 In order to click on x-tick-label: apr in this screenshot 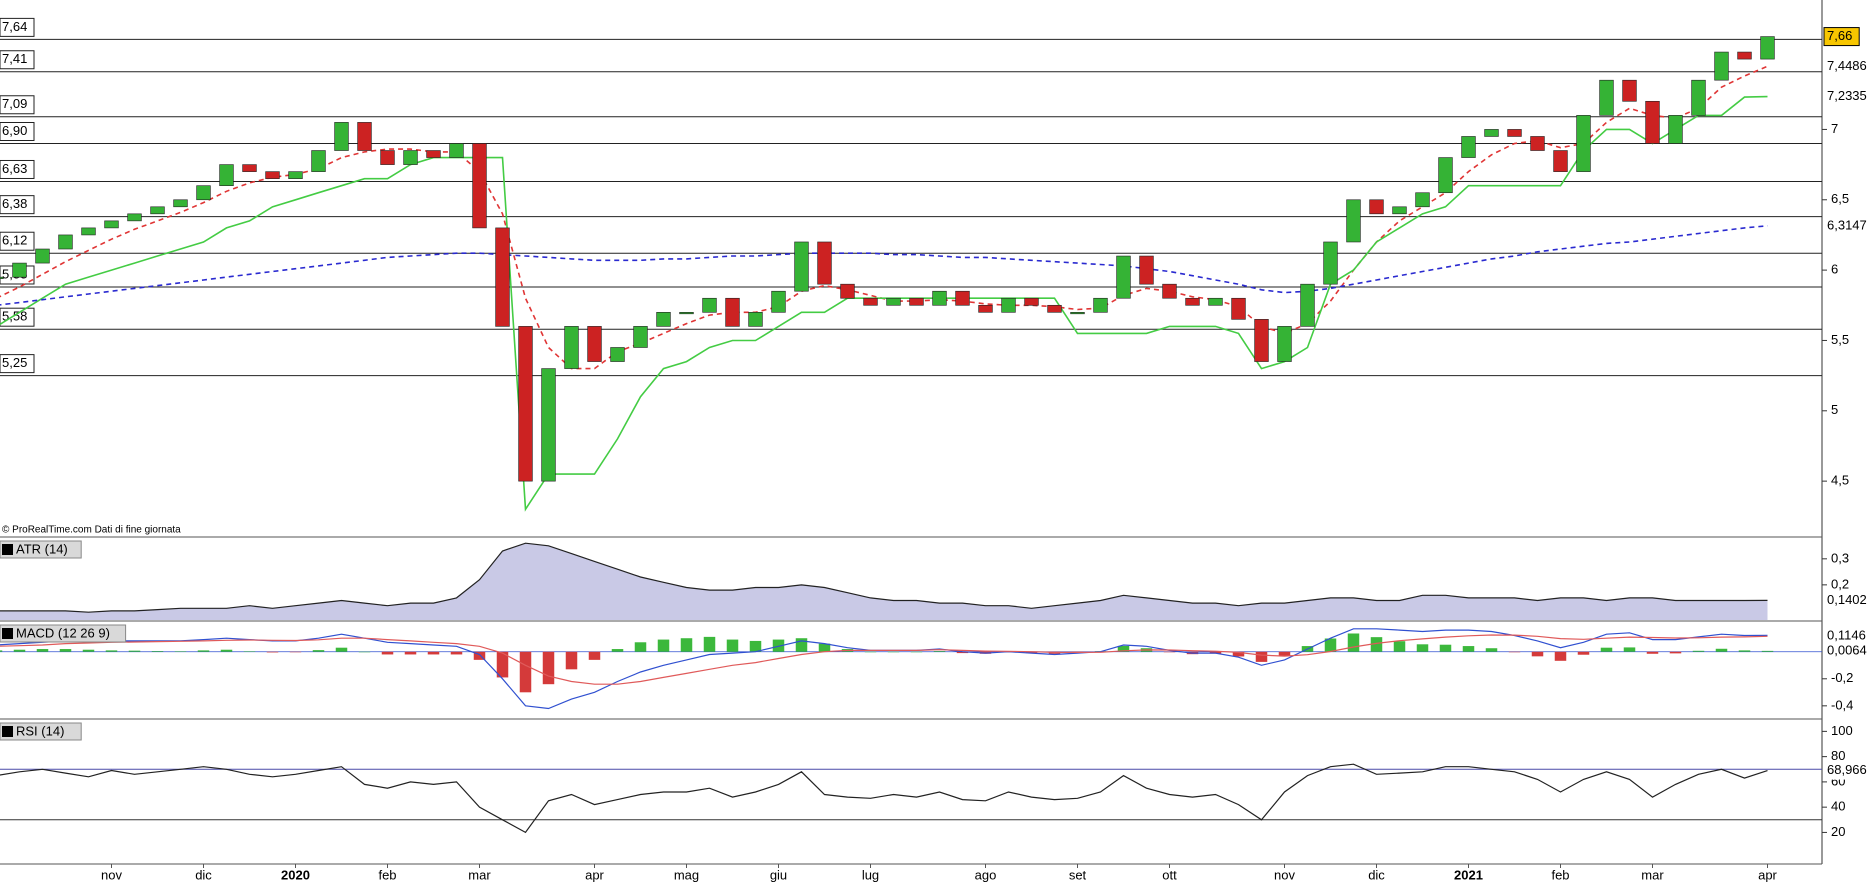, I will do `click(1767, 874)`.